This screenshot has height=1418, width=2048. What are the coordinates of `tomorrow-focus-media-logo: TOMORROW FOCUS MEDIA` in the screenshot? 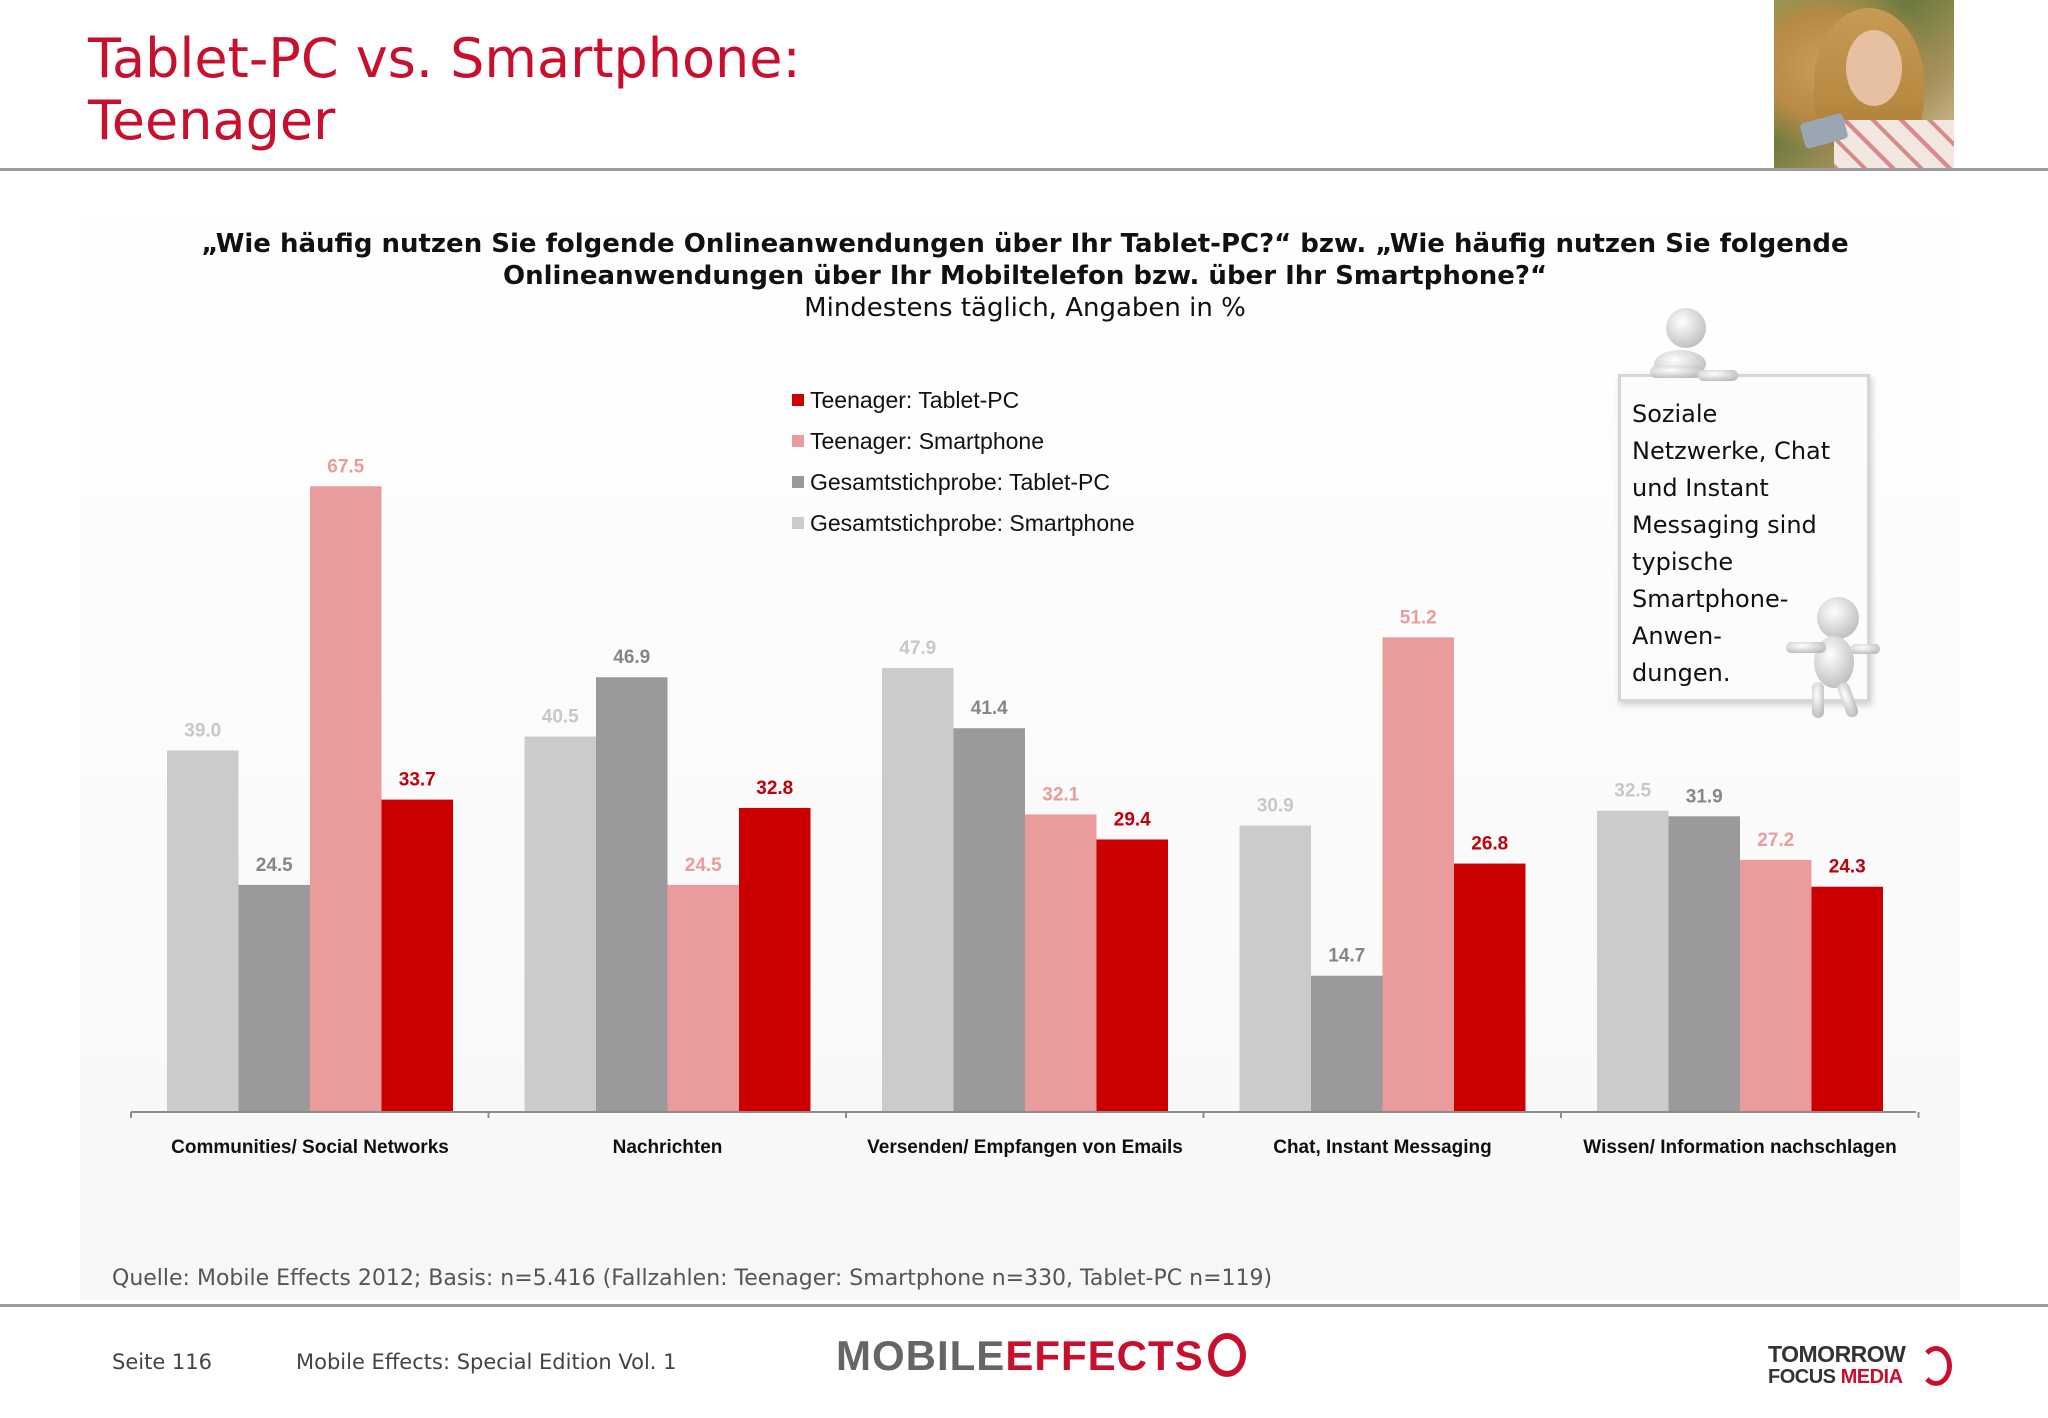 It's located at (1868, 1365).